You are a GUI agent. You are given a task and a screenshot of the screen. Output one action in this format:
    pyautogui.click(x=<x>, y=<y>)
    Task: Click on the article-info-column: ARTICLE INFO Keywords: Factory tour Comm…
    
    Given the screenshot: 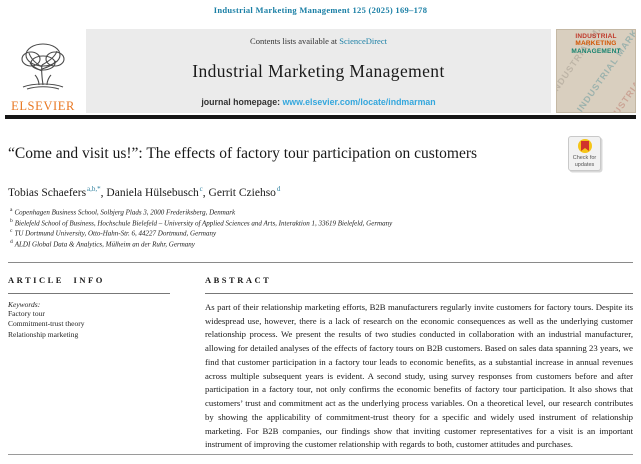 What is the action you would take?
    pyautogui.click(x=89, y=363)
    